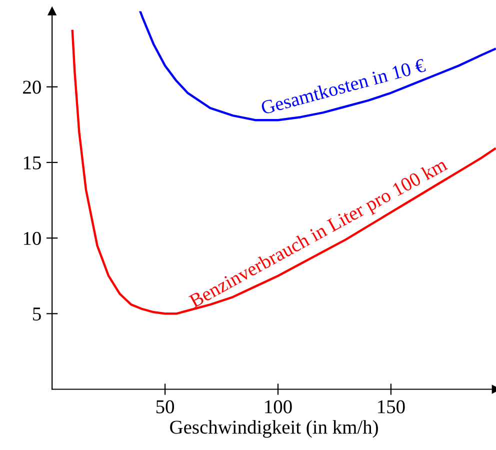  Describe the element at coordinates (274, 429) in the screenshot. I see `x-axis-title: Geschwindigkeit (in km/h)` at that location.